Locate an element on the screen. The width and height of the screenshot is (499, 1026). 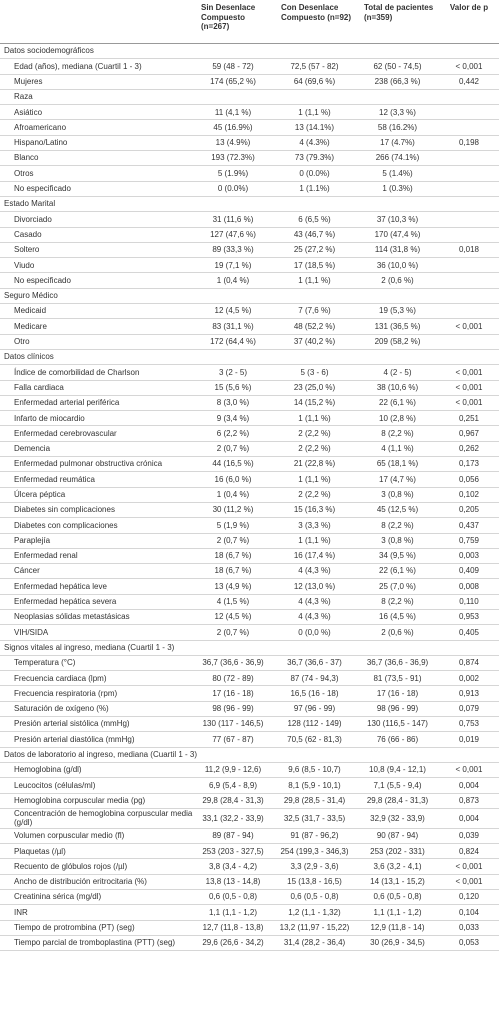
cell-value: 253 (203 - 327,5) is located at coordinates (233, 851).